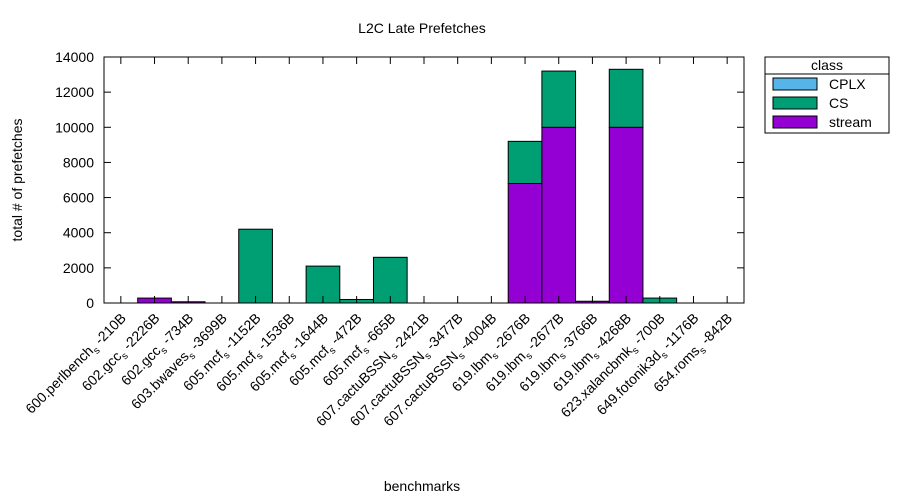 This screenshot has width=900, height=500. Describe the element at coordinates (847, 84) in the screenshot. I see `legend-label-CPLX: CPLX` at that location.